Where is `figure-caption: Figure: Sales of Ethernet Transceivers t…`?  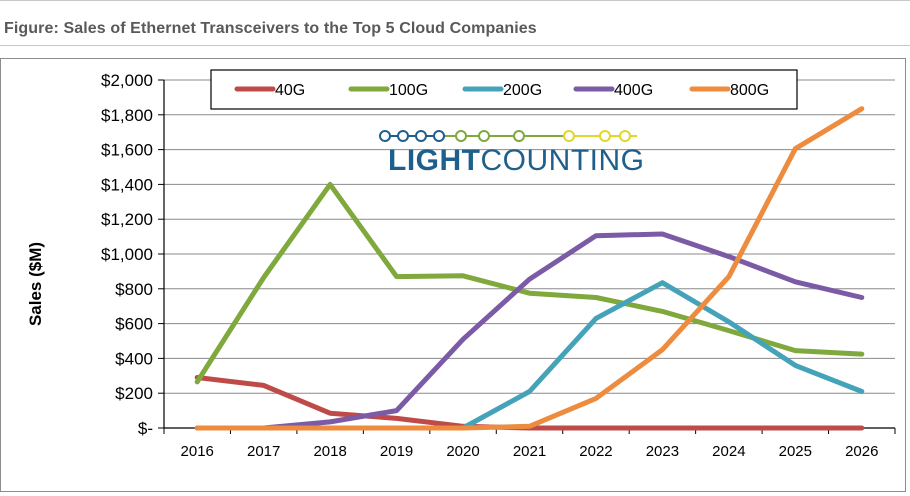
figure-caption: Figure: Sales of Ethernet Transceivers t… is located at coordinates (270, 28).